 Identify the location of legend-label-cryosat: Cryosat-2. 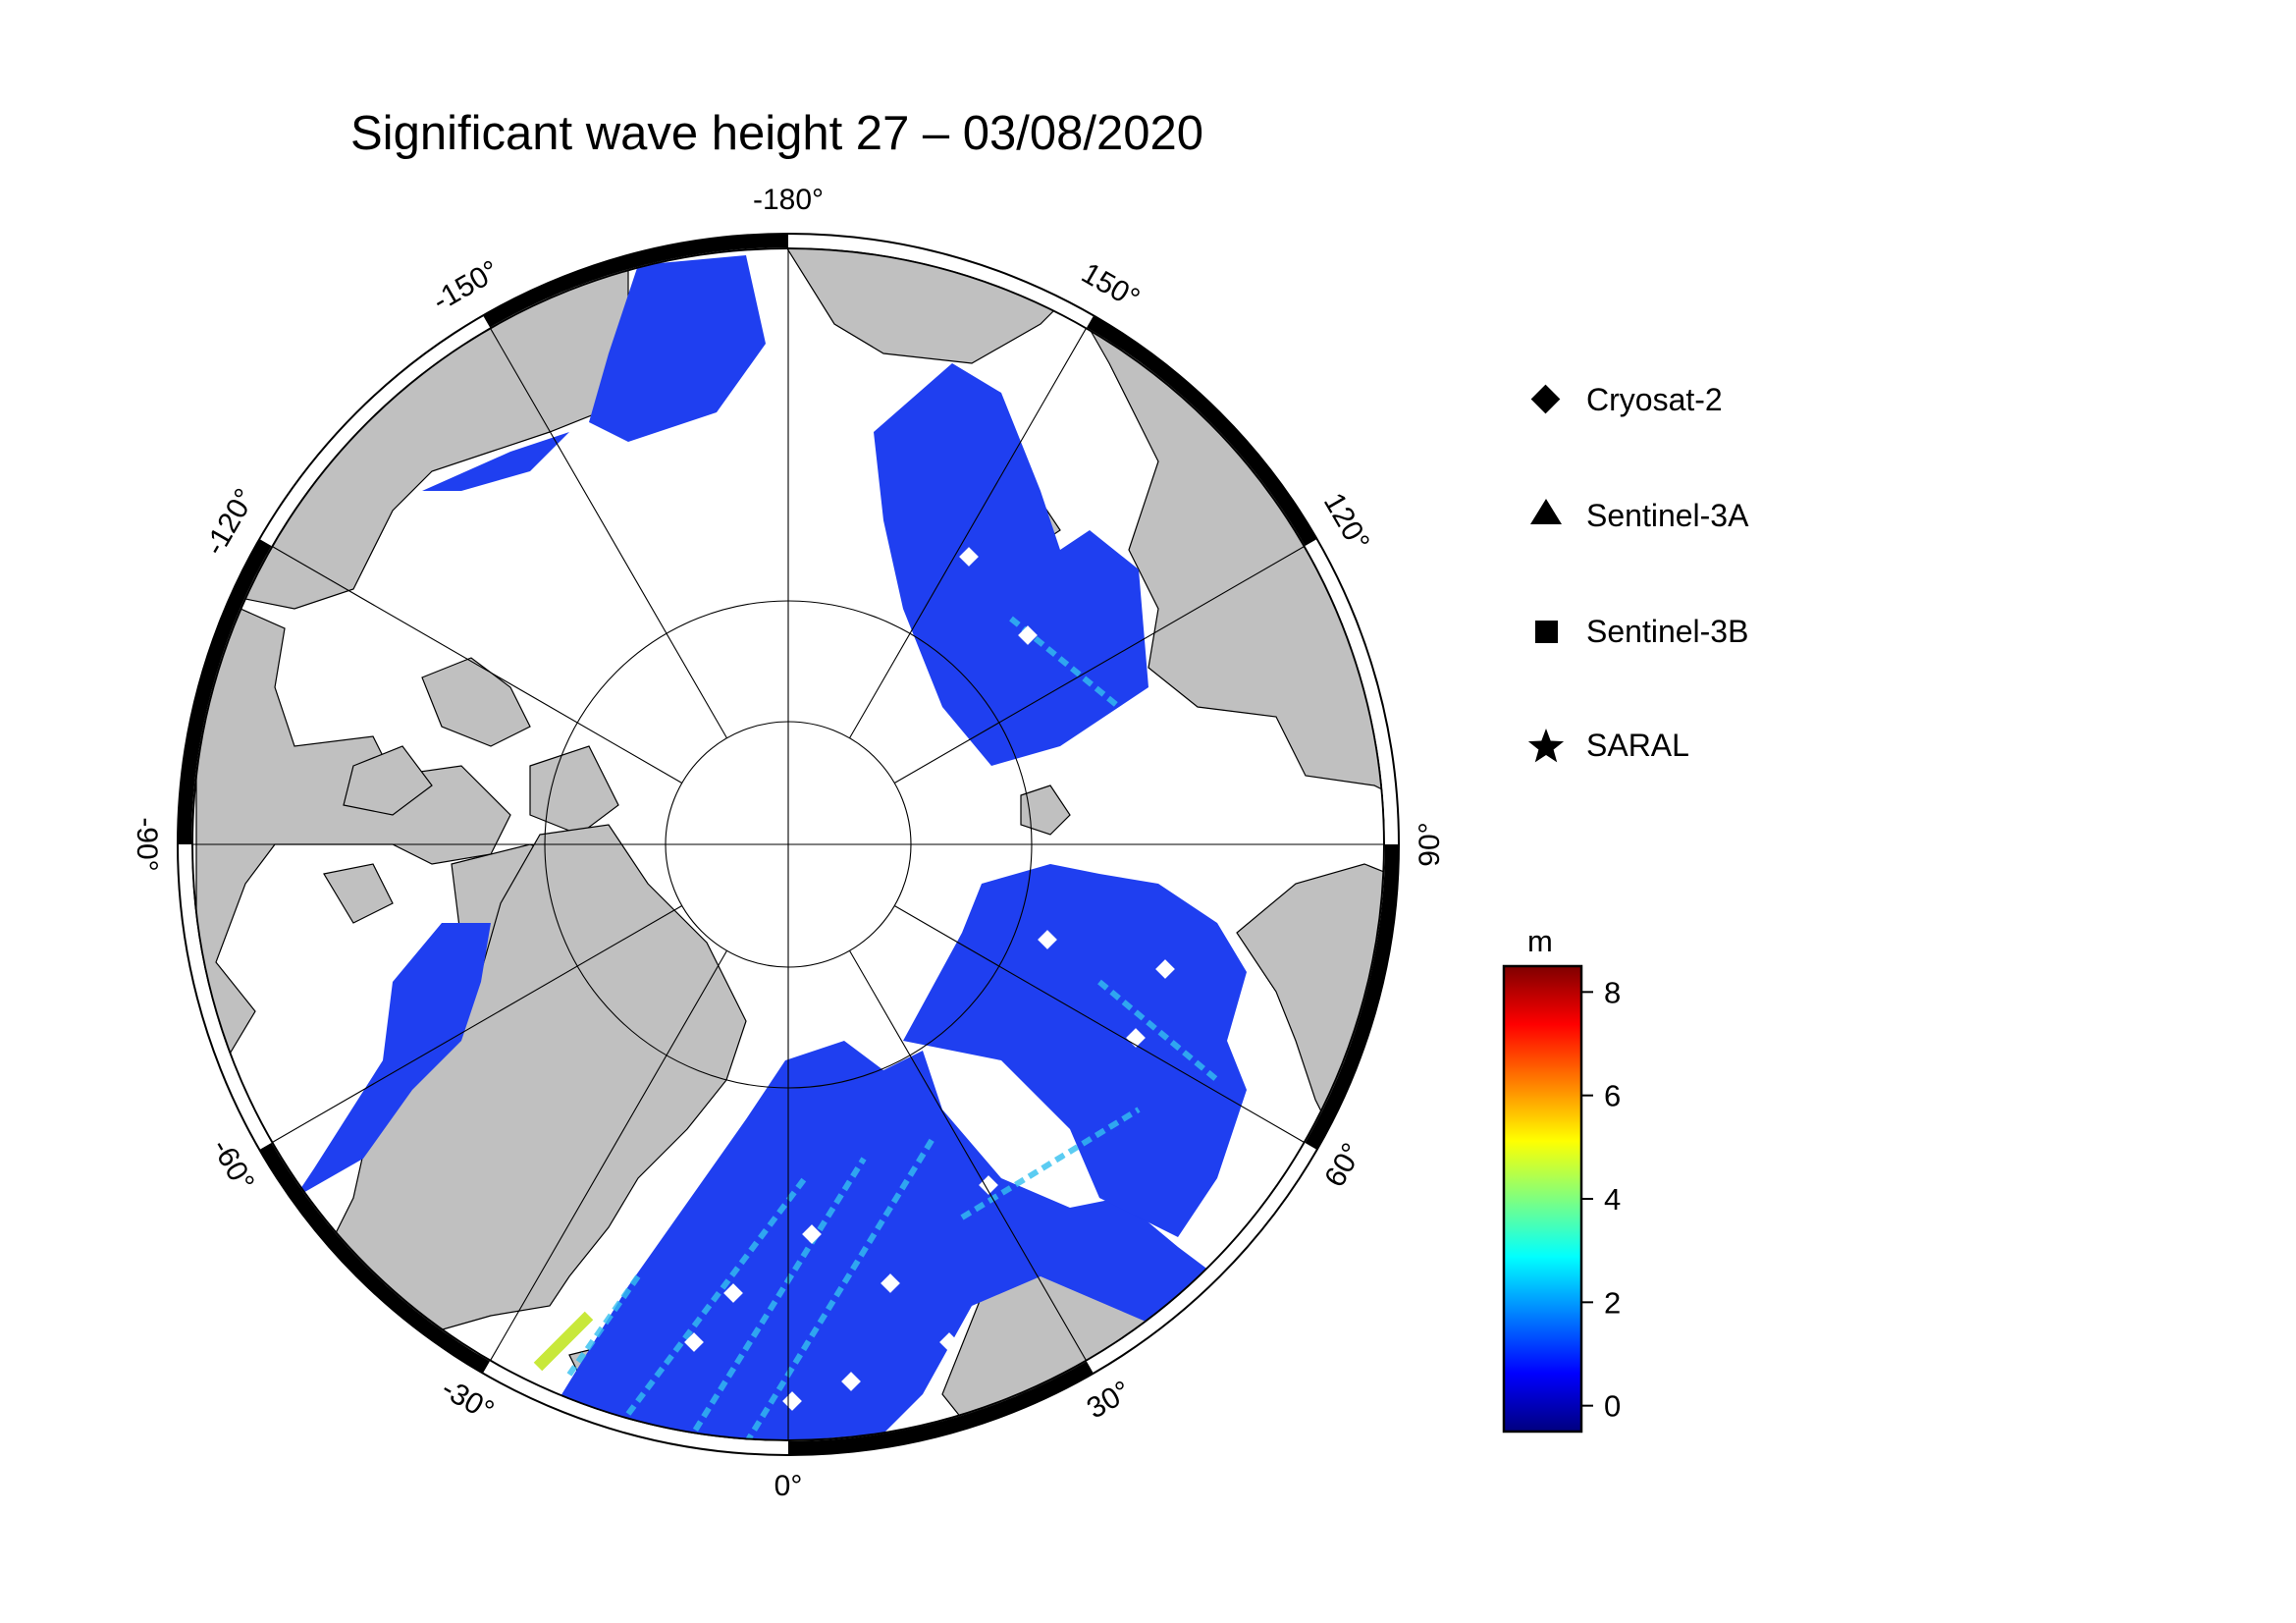
(1654, 400).